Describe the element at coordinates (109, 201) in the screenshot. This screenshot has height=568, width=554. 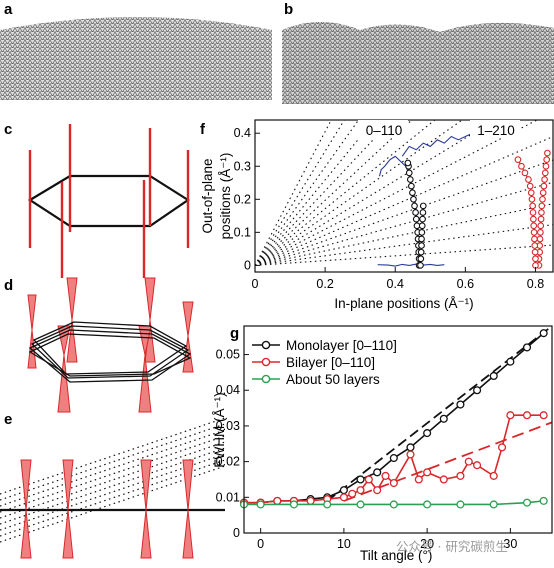
I see `panel-c-diagram` at that location.